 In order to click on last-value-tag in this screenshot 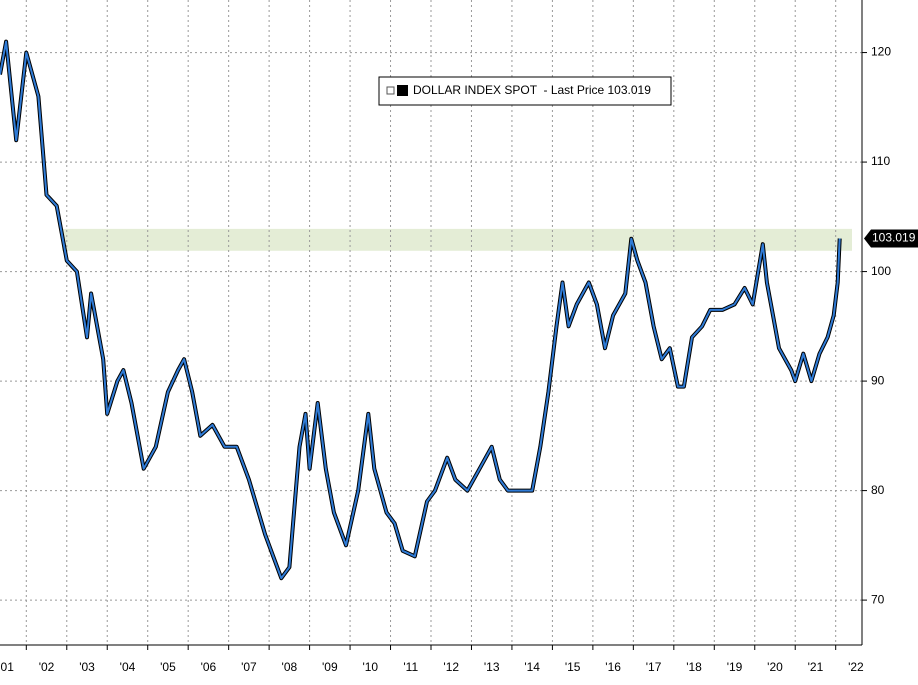, I will do `click(891, 238)`.